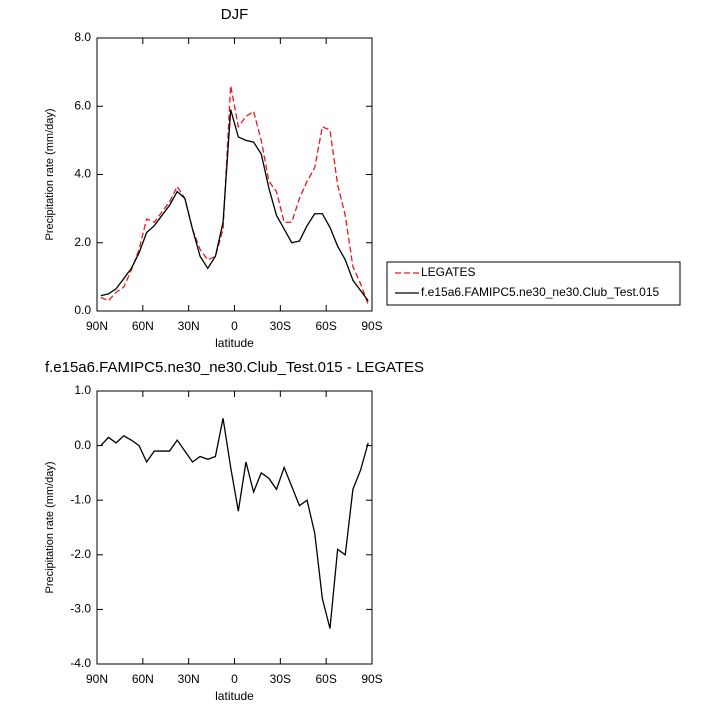  I want to click on y-tick-label: 8.0, so click(82, 37).